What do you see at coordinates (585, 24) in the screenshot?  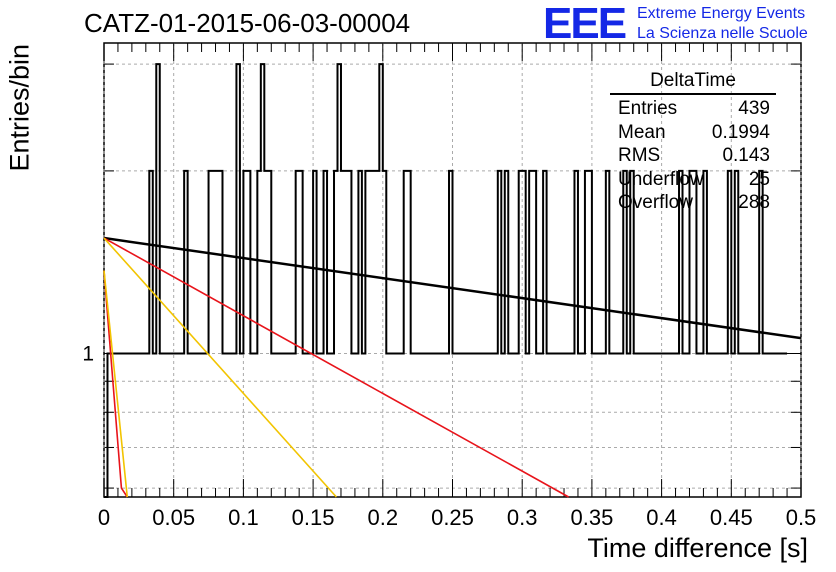 I see `eee-logo: EEE` at bounding box center [585, 24].